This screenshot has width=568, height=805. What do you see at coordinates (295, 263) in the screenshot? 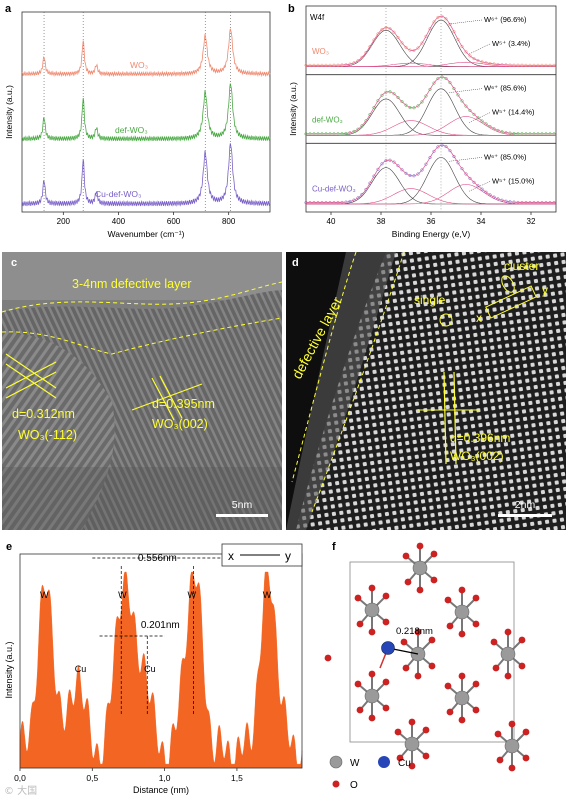
I see `panel-label-d: d` at bounding box center [295, 263].